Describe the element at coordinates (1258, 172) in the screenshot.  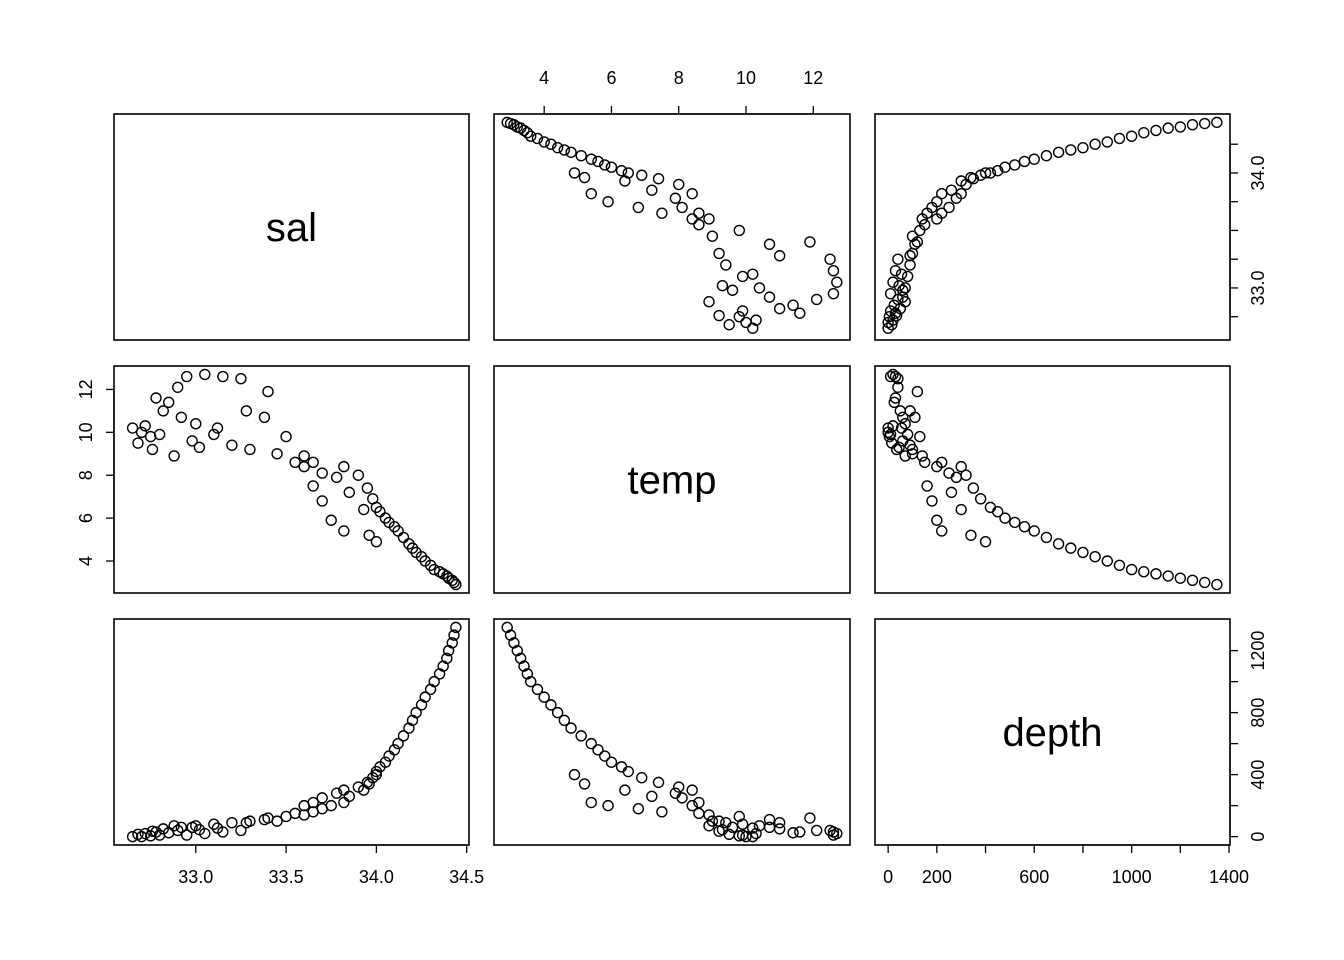
I see `sal-right-tick-label: 34.0` at that location.